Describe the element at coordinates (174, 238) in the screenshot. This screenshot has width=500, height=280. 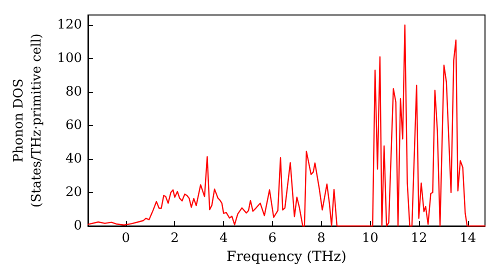
I see `x-tick-label: 2` at that location.